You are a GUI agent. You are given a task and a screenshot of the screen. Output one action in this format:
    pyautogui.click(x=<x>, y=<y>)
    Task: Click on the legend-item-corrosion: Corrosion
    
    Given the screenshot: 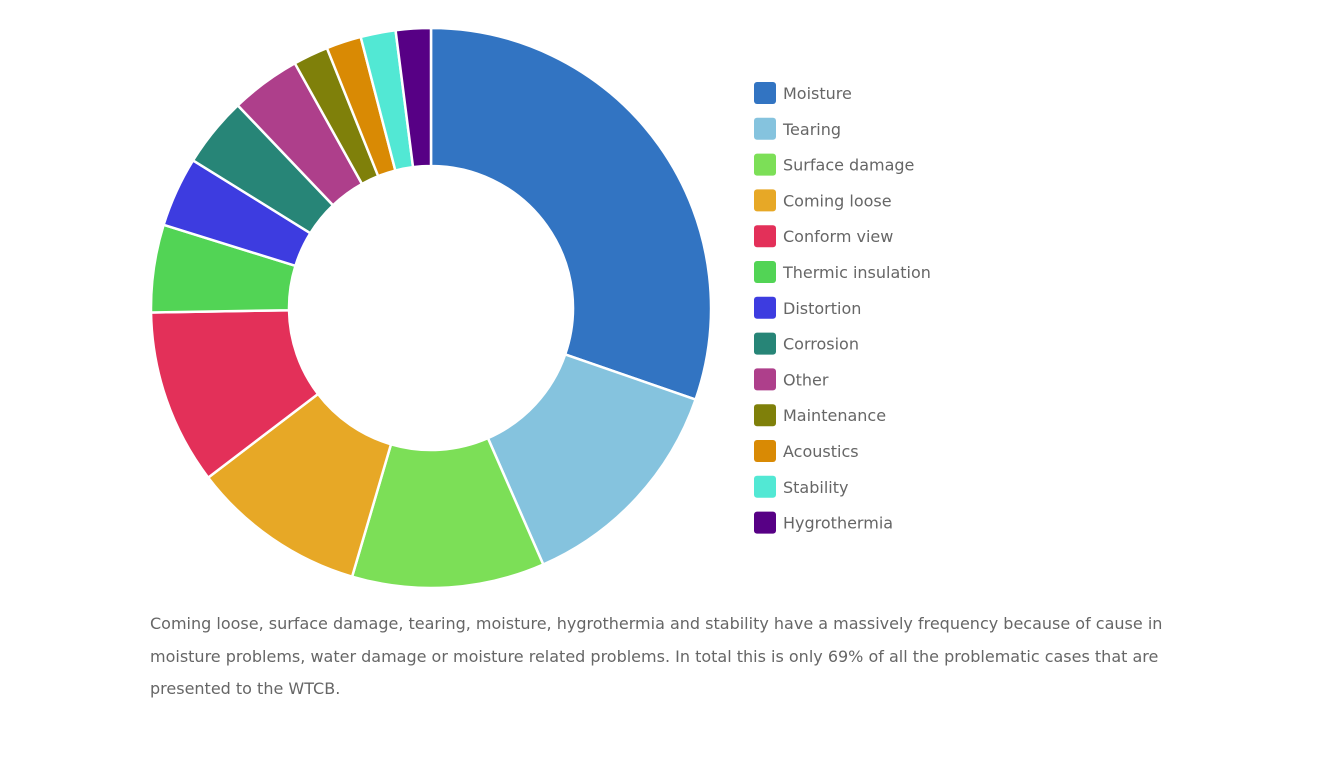 What is the action you would take?
    pyautogui.click(x=806, y=343)
    